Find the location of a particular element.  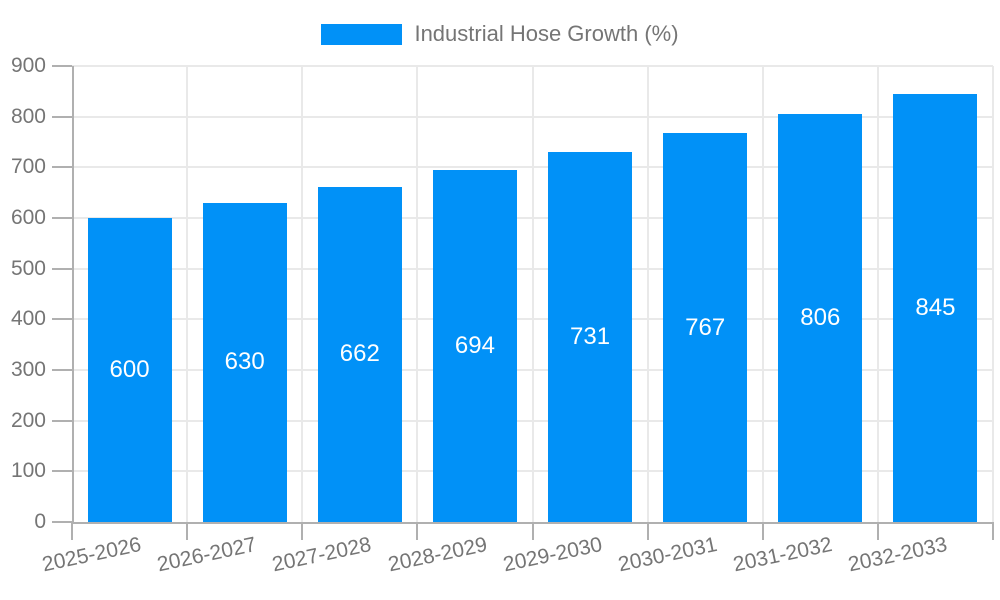

bar-2030-2031 is located at coordinates (705, 327).